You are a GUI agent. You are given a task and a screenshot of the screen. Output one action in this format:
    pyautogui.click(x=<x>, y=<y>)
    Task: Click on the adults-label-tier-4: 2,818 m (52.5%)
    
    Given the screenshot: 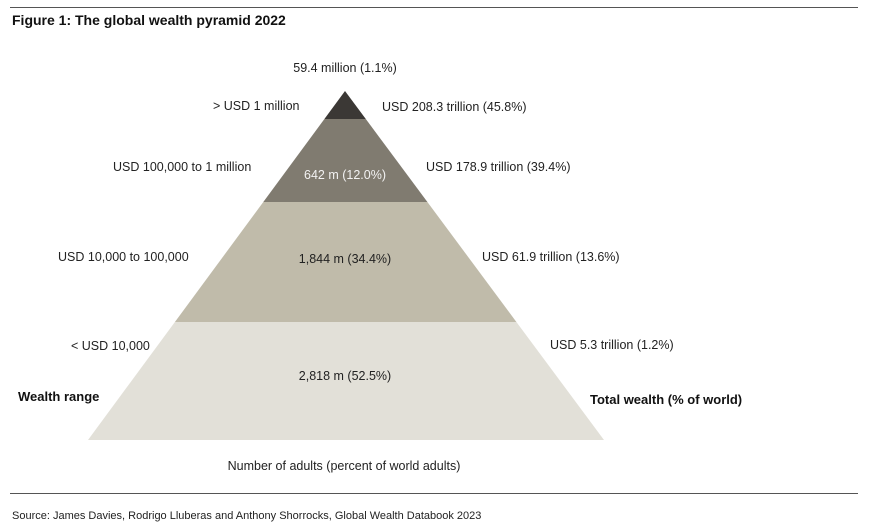 What is the action you would take?
    pyautogui.click(x=345, y=376)
    